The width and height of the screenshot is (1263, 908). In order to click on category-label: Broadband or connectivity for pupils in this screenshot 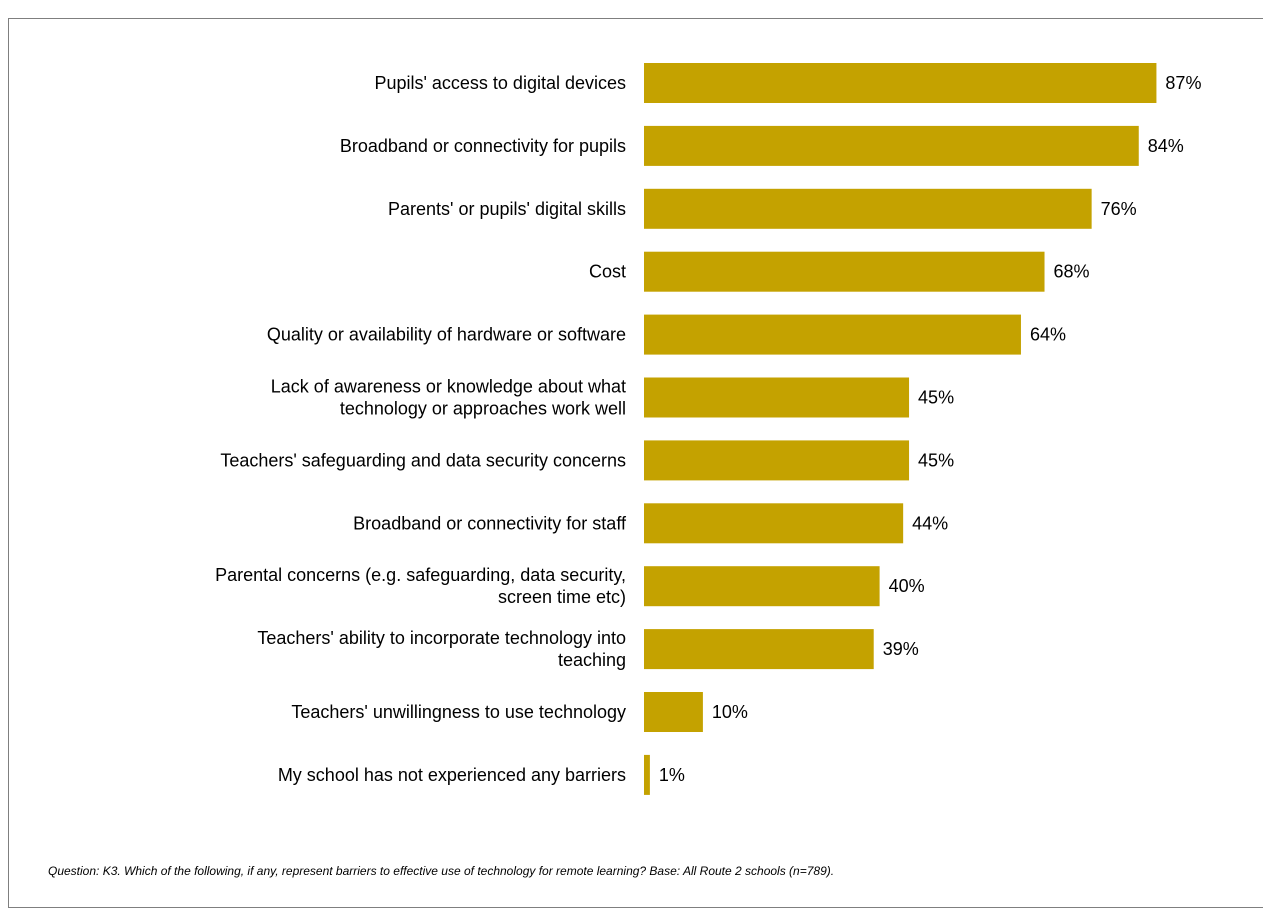, I will do `click(483, 146)`.